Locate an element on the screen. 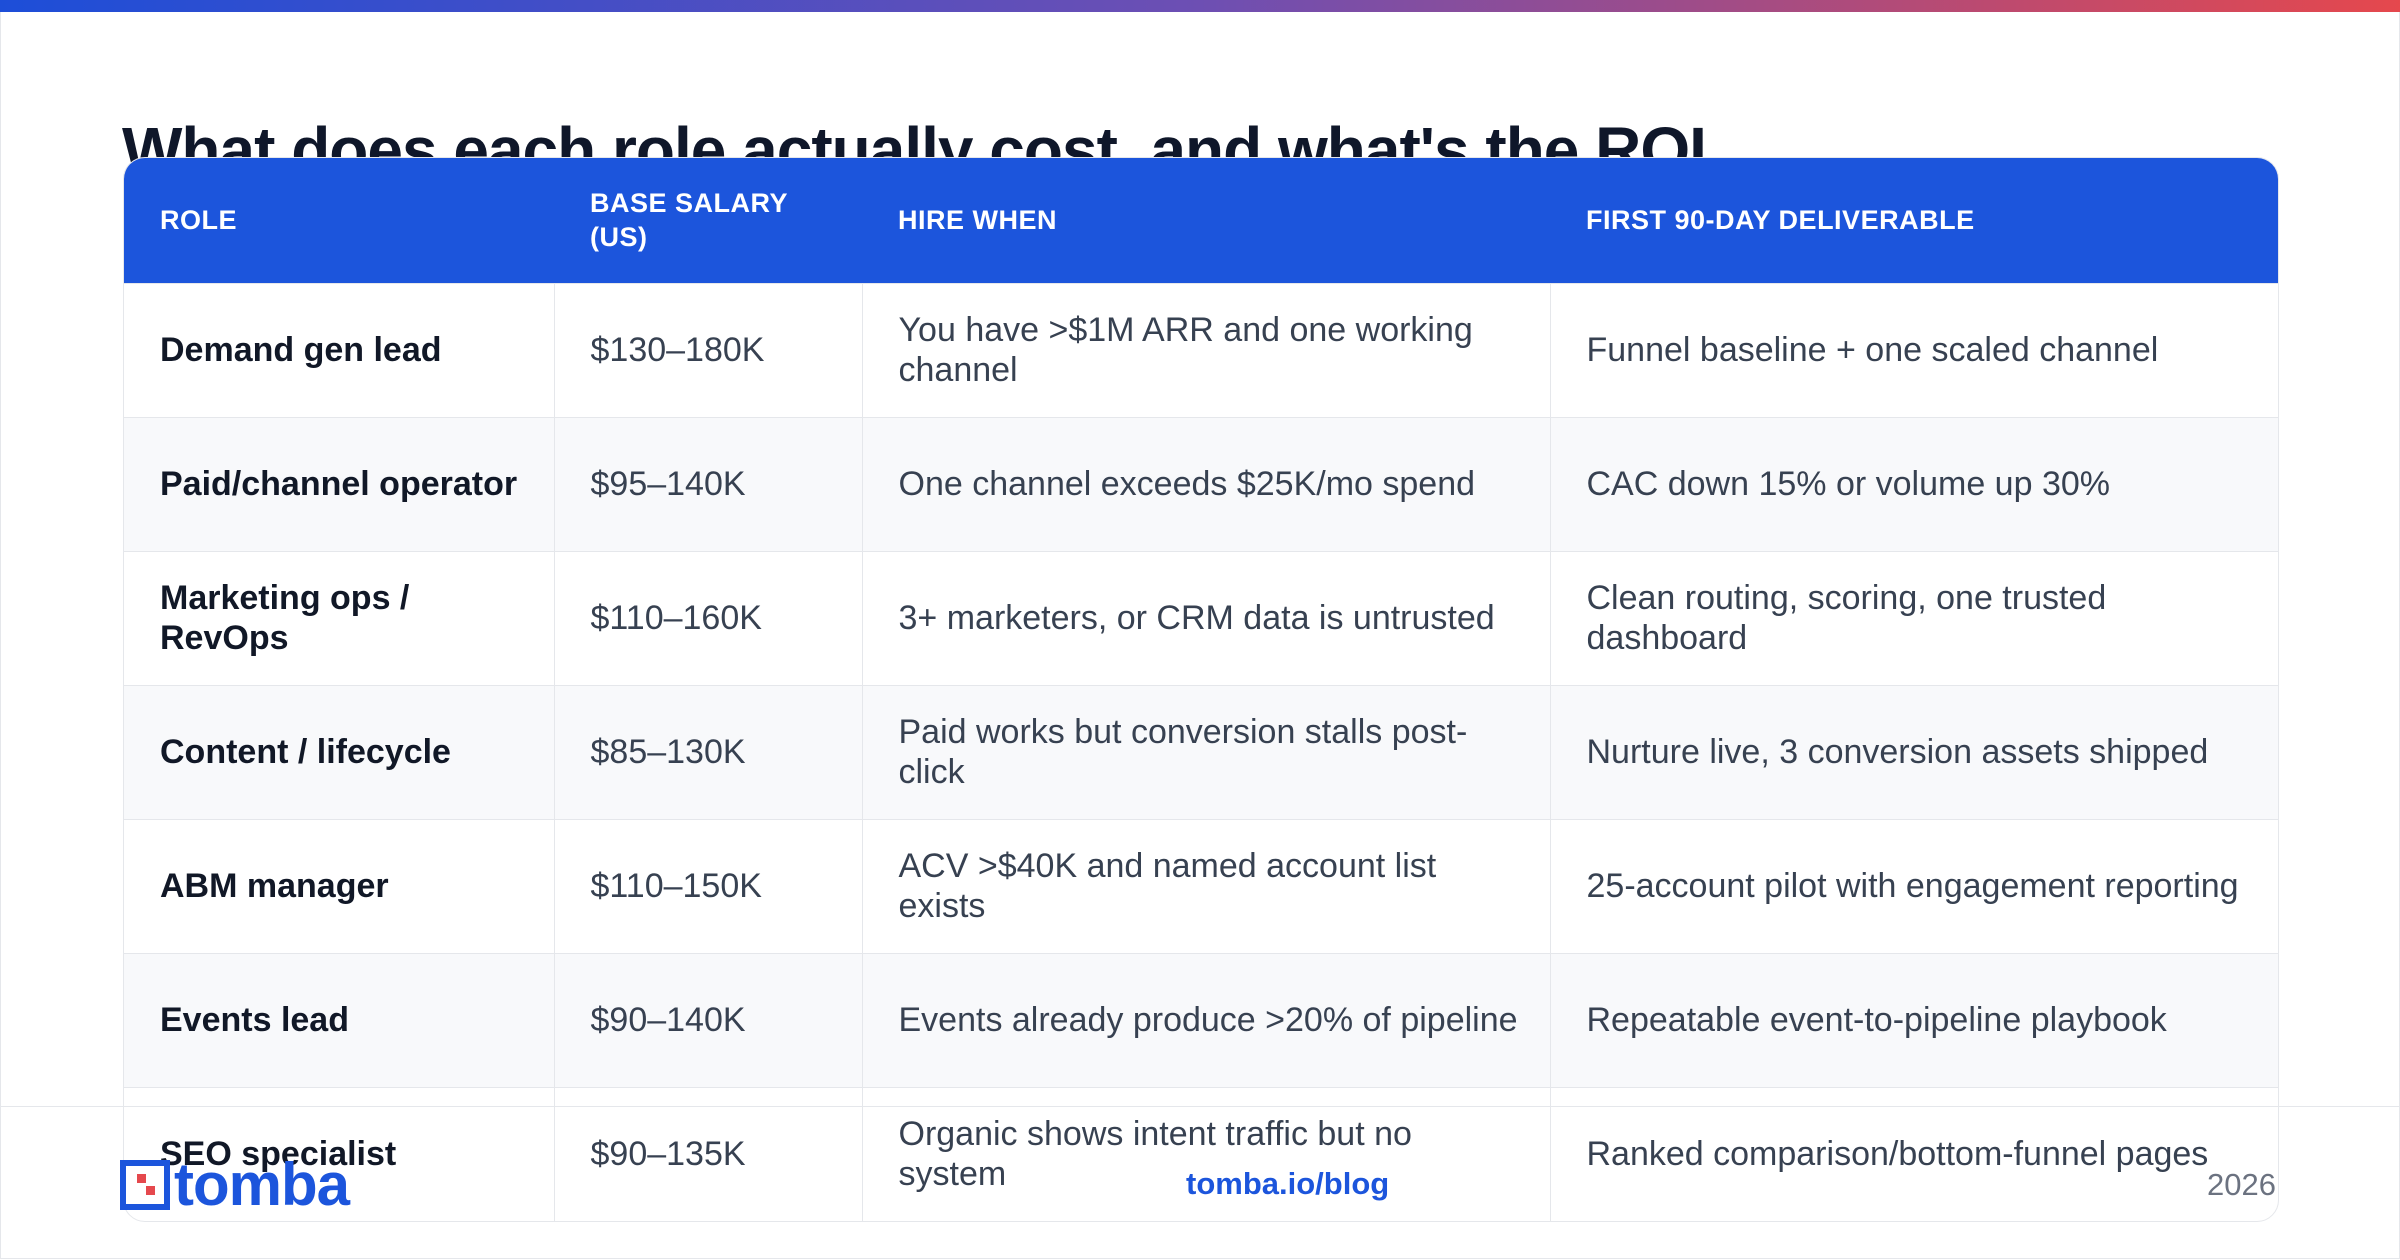 The image size is (2400, 1260). salary-cell: $130–180K is located at coordinates (707, 349).